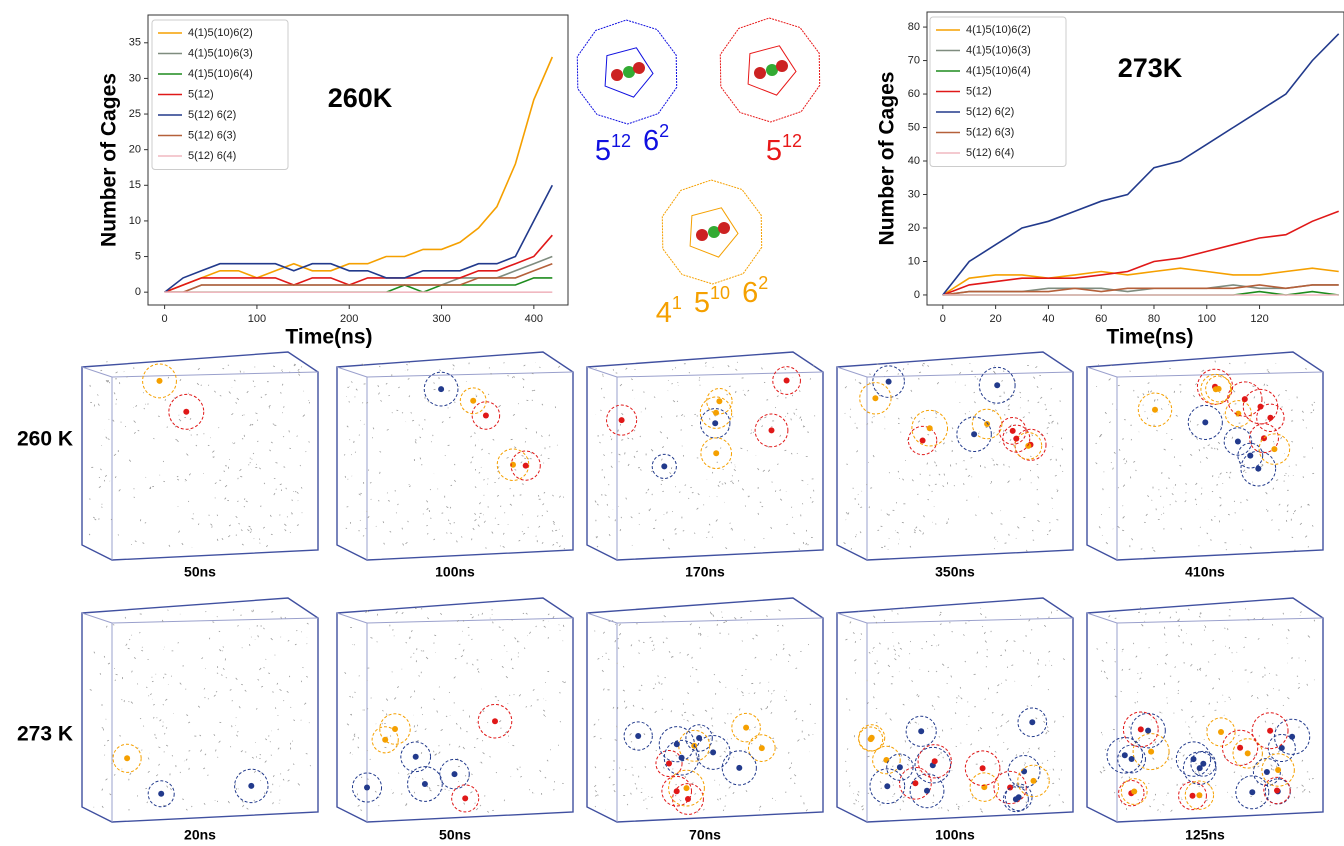 This screenshot has height=846, width=1344. I want to click on row-label: 273 K, so click(45, 734).